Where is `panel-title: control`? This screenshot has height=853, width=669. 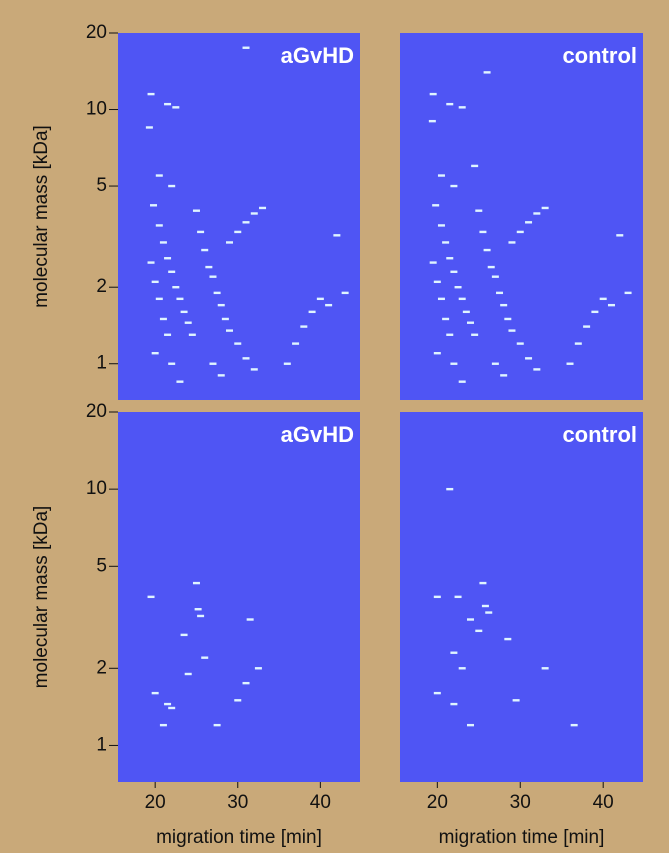
panel-title: control is located at coordinates (599, 55).